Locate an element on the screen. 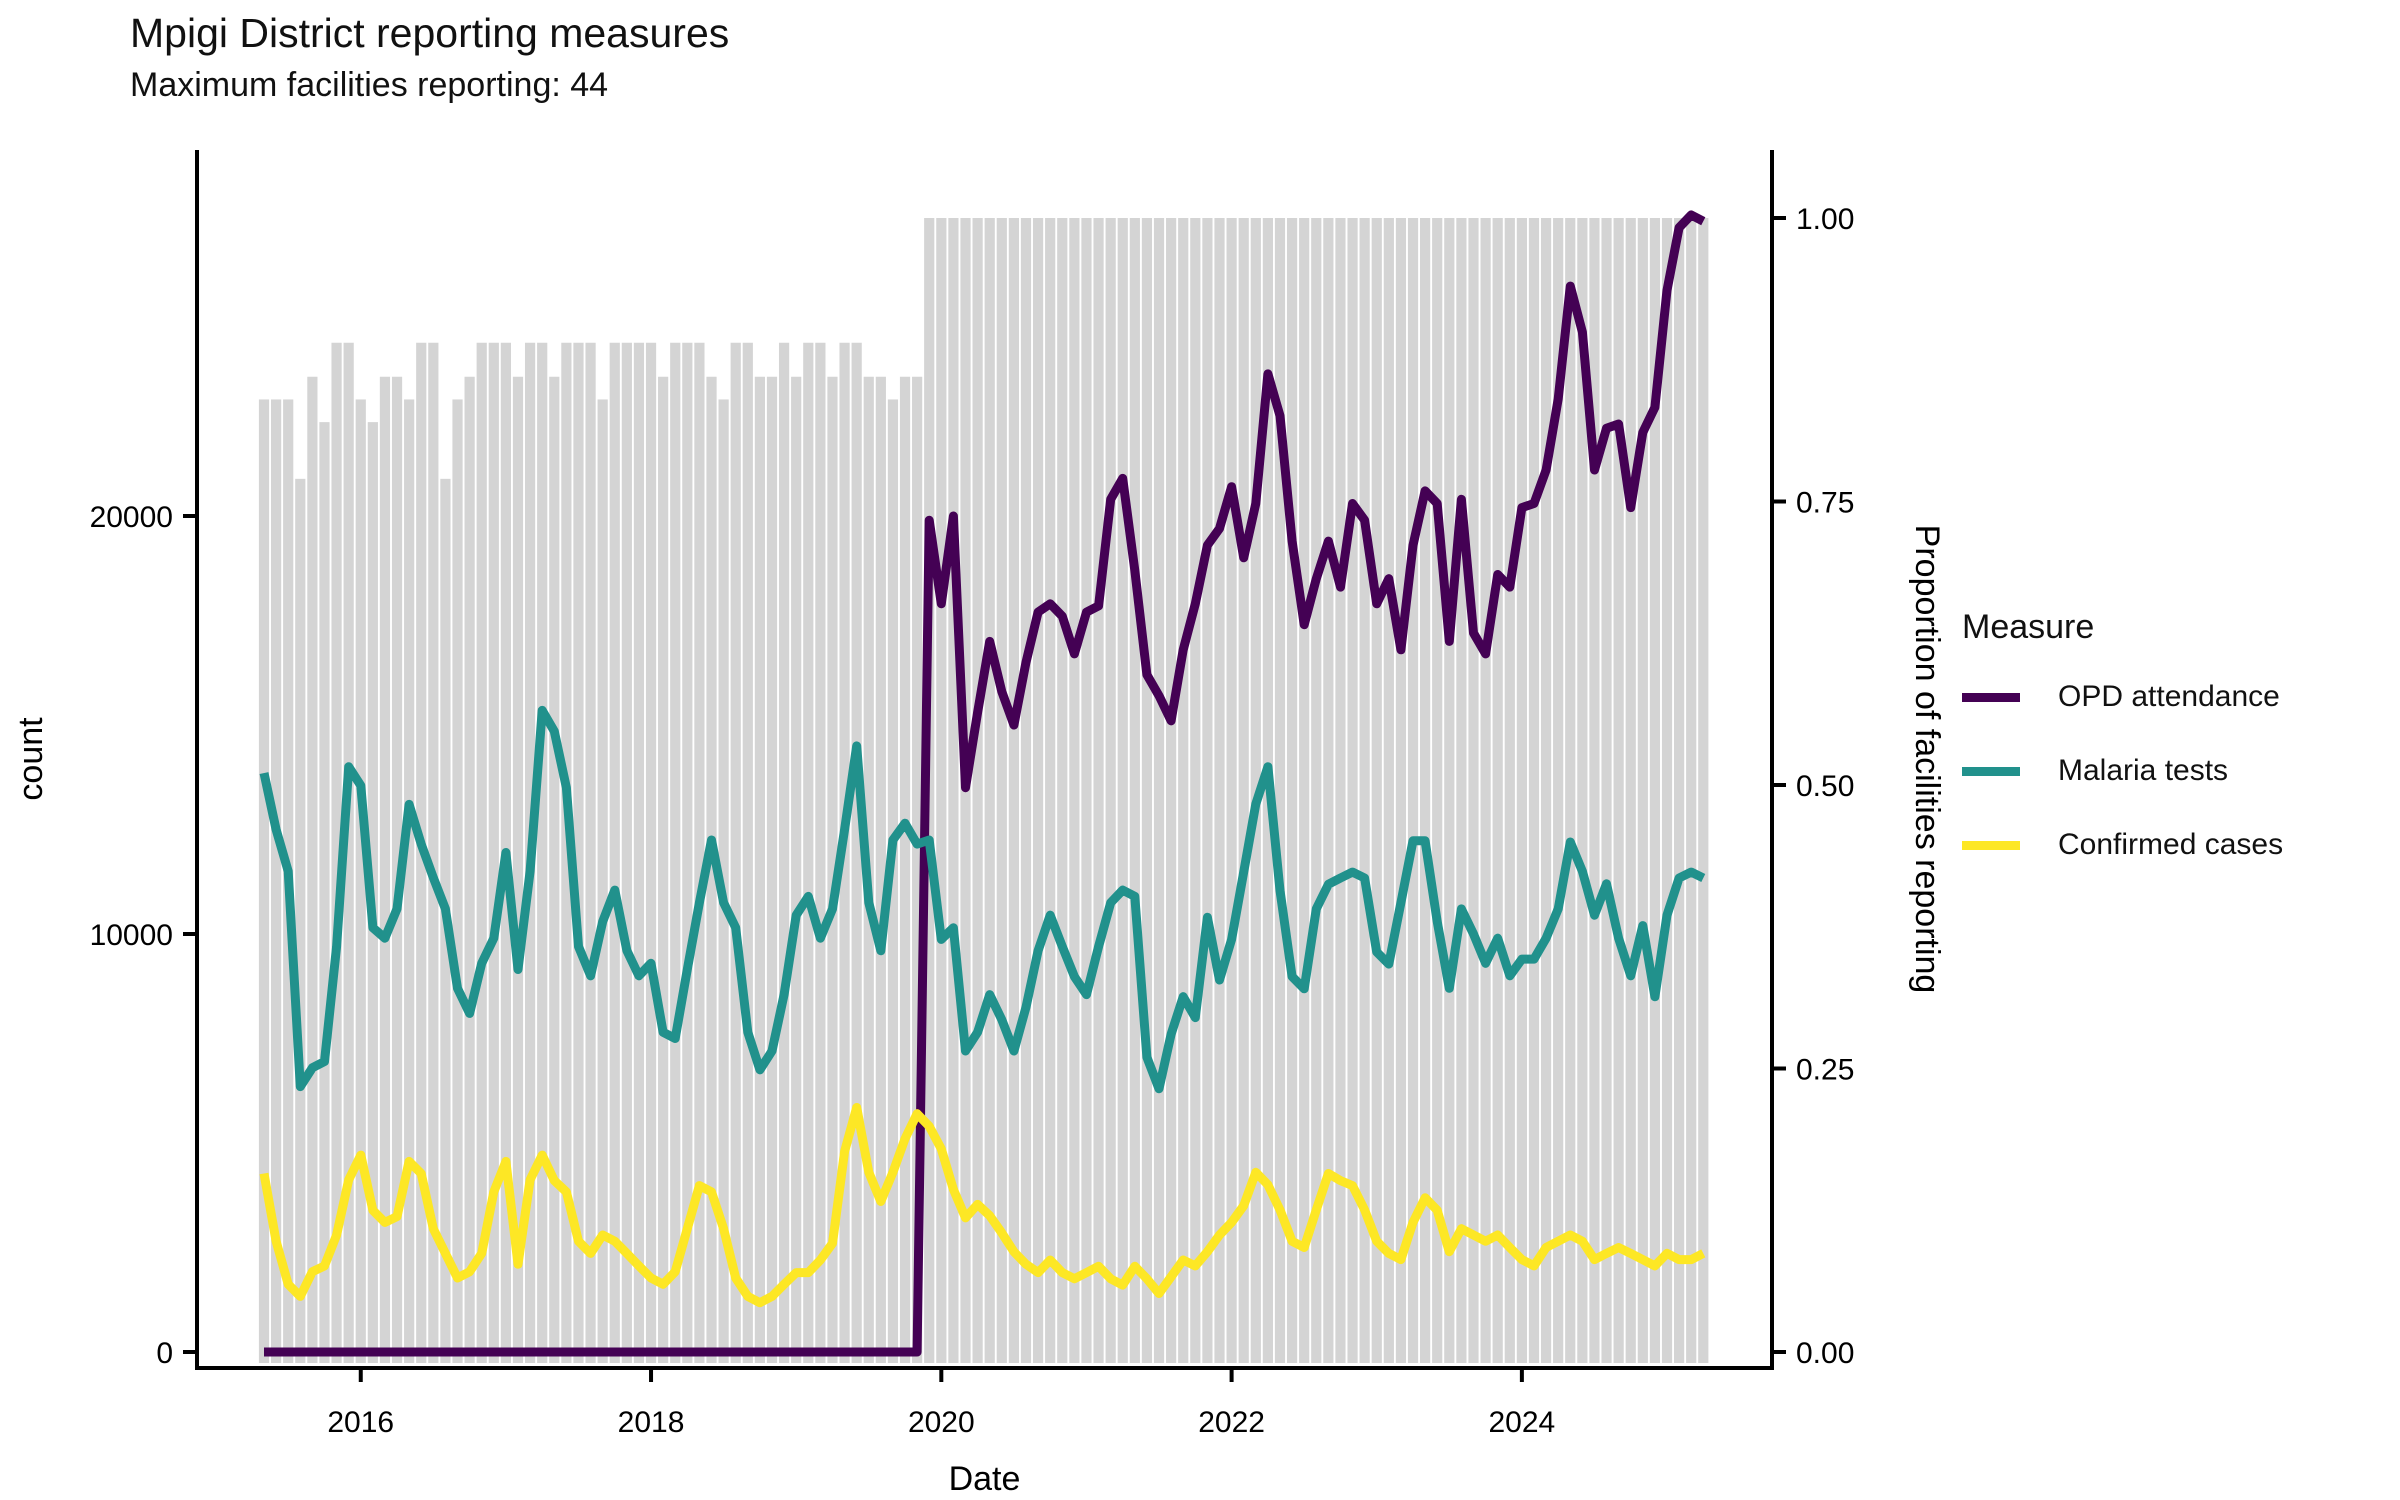  y-right-tick-label: 0.25 is located at coordinates (1825, 1070).